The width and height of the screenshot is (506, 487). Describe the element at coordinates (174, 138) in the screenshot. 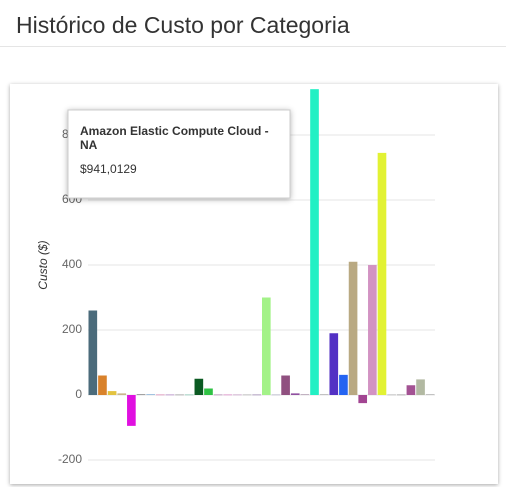

I see `tooltip-title: Amazon Elastic Compute Cloud -NA` at that location.